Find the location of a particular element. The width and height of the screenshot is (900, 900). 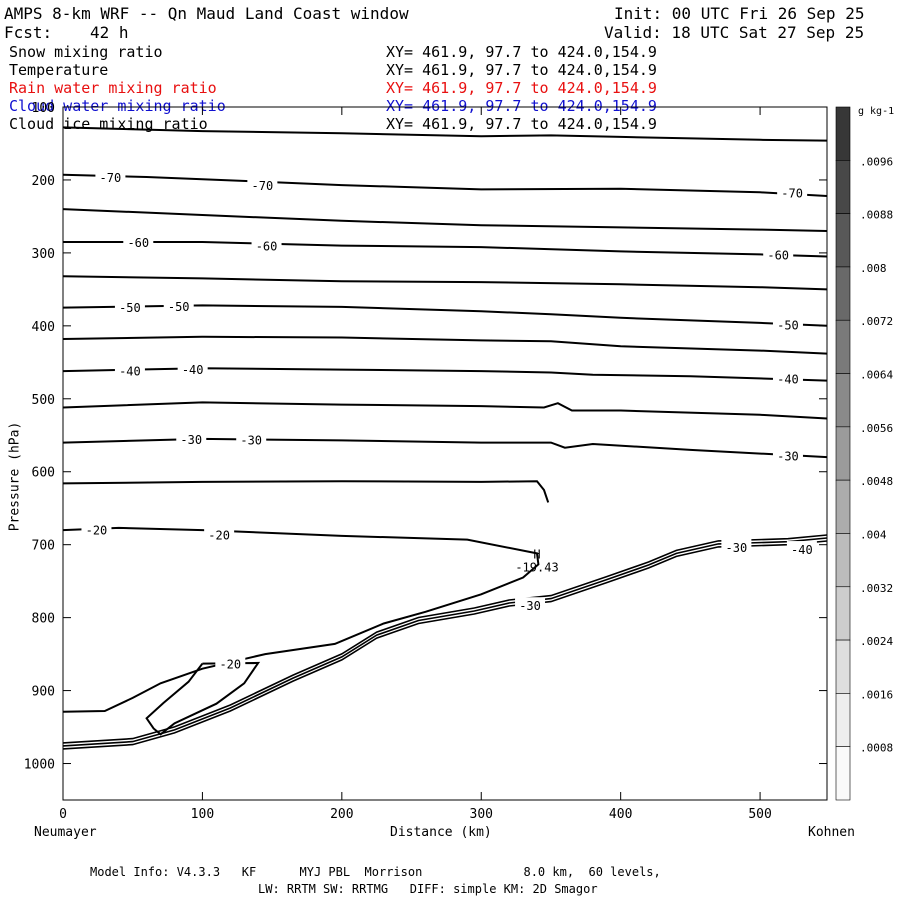

x-tick-label: 0 is located at coordinates (63, 814).